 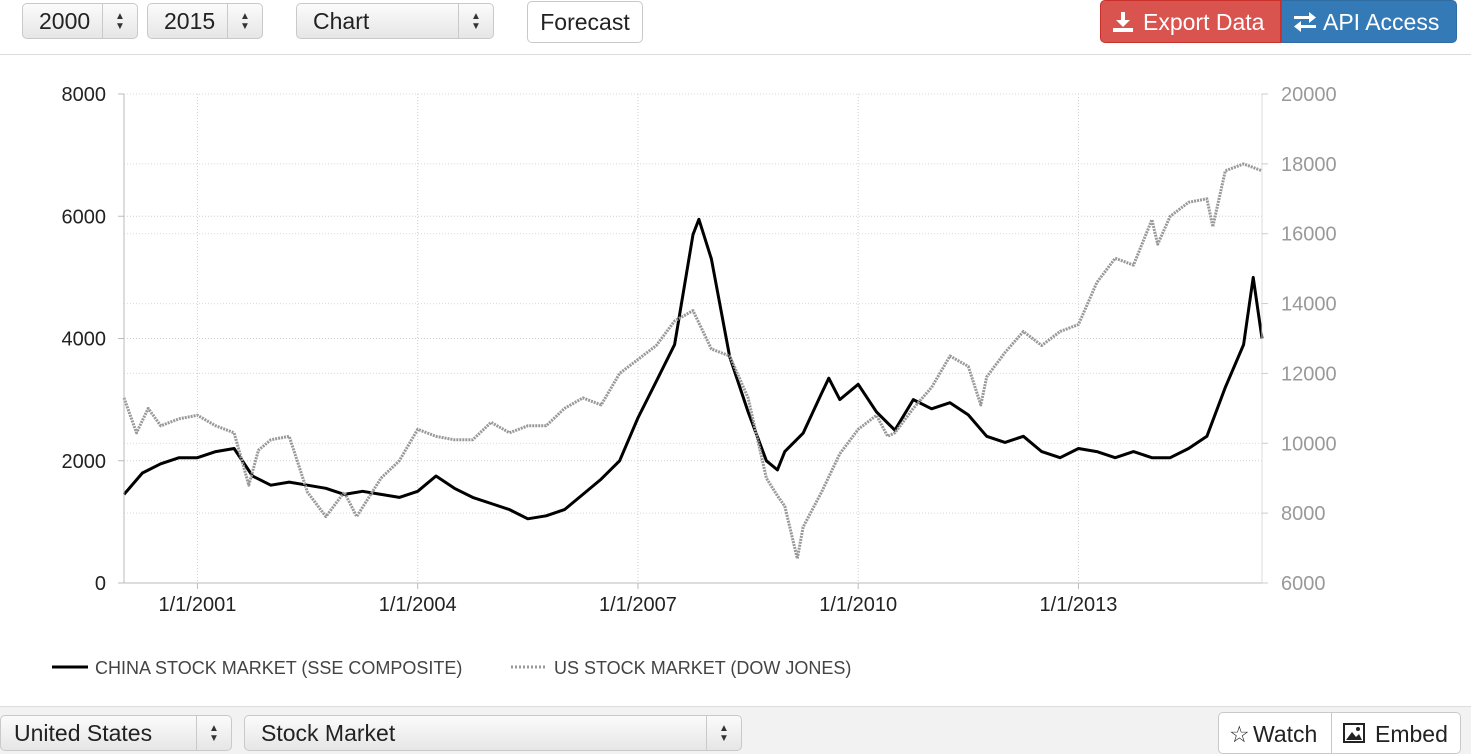 I want to click on embed-label: Embed, so click(x=1411, y=734).